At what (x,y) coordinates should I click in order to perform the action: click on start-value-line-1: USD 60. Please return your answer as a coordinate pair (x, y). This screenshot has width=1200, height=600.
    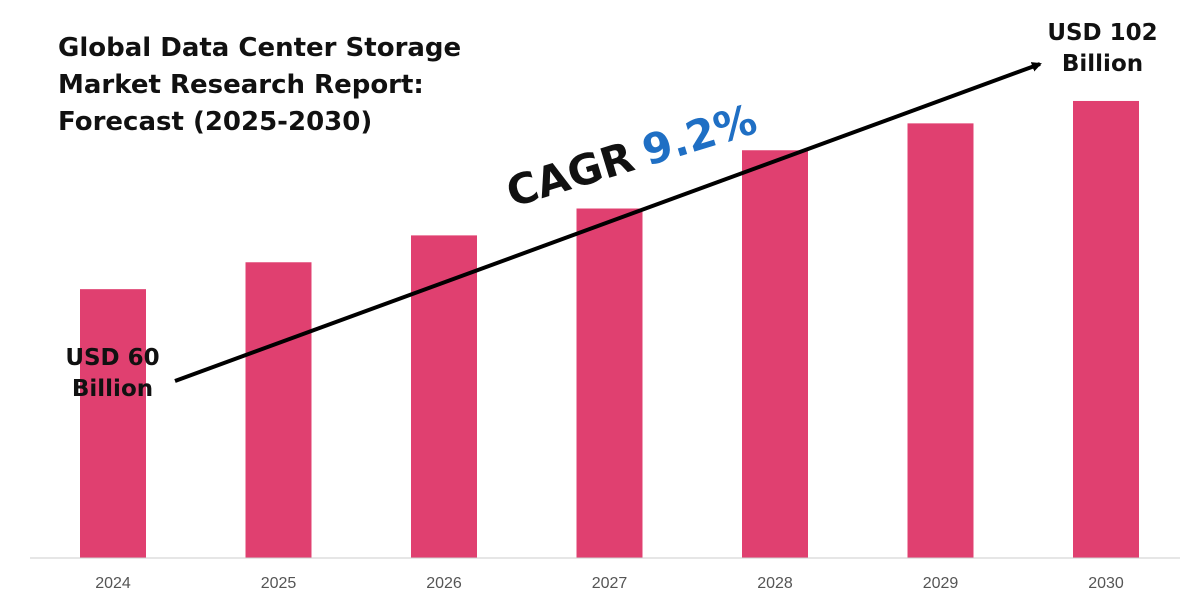
    Looking at the image, I should click on (112, 358).